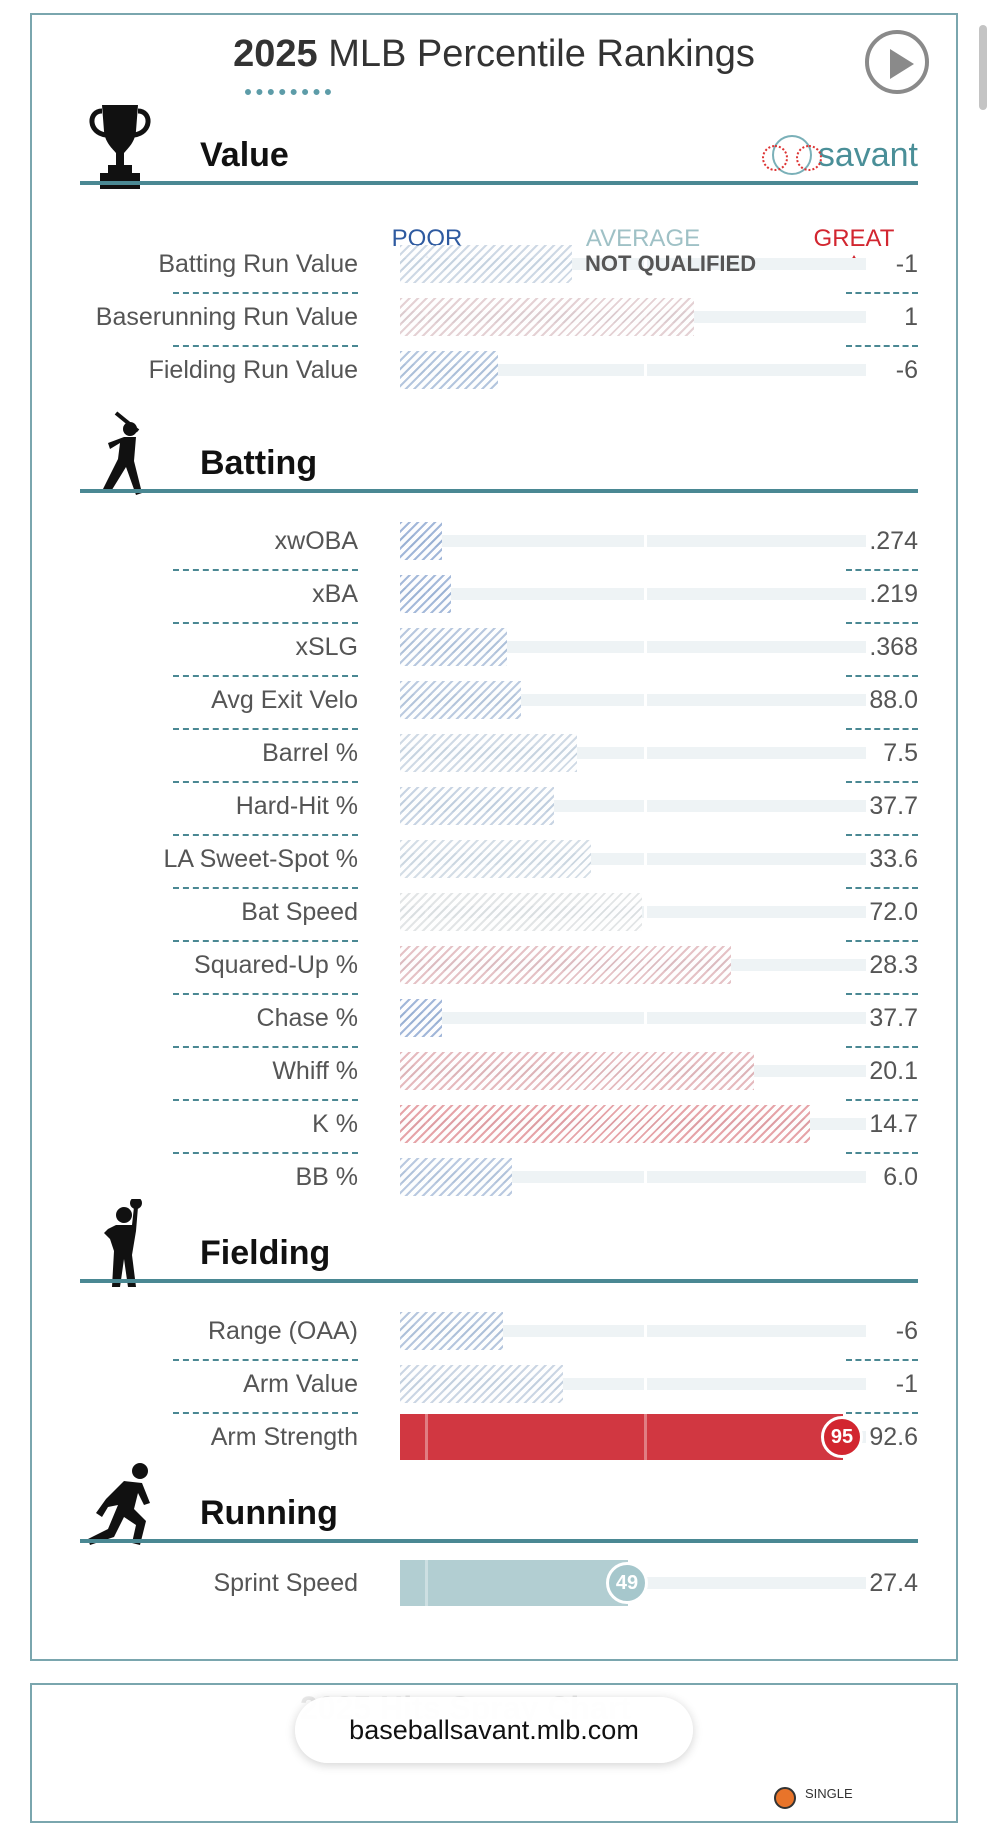 The width and height of the screenshot is (987, 1823). I want to click on metric-row: Baserunning Run Value 1, so click(499, 320).